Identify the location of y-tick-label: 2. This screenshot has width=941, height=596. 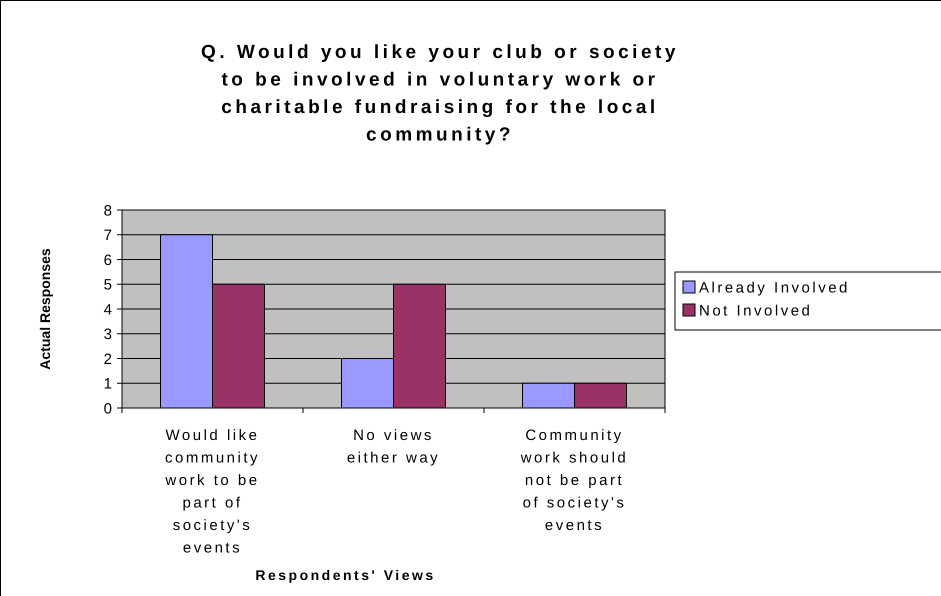
(108, 359).